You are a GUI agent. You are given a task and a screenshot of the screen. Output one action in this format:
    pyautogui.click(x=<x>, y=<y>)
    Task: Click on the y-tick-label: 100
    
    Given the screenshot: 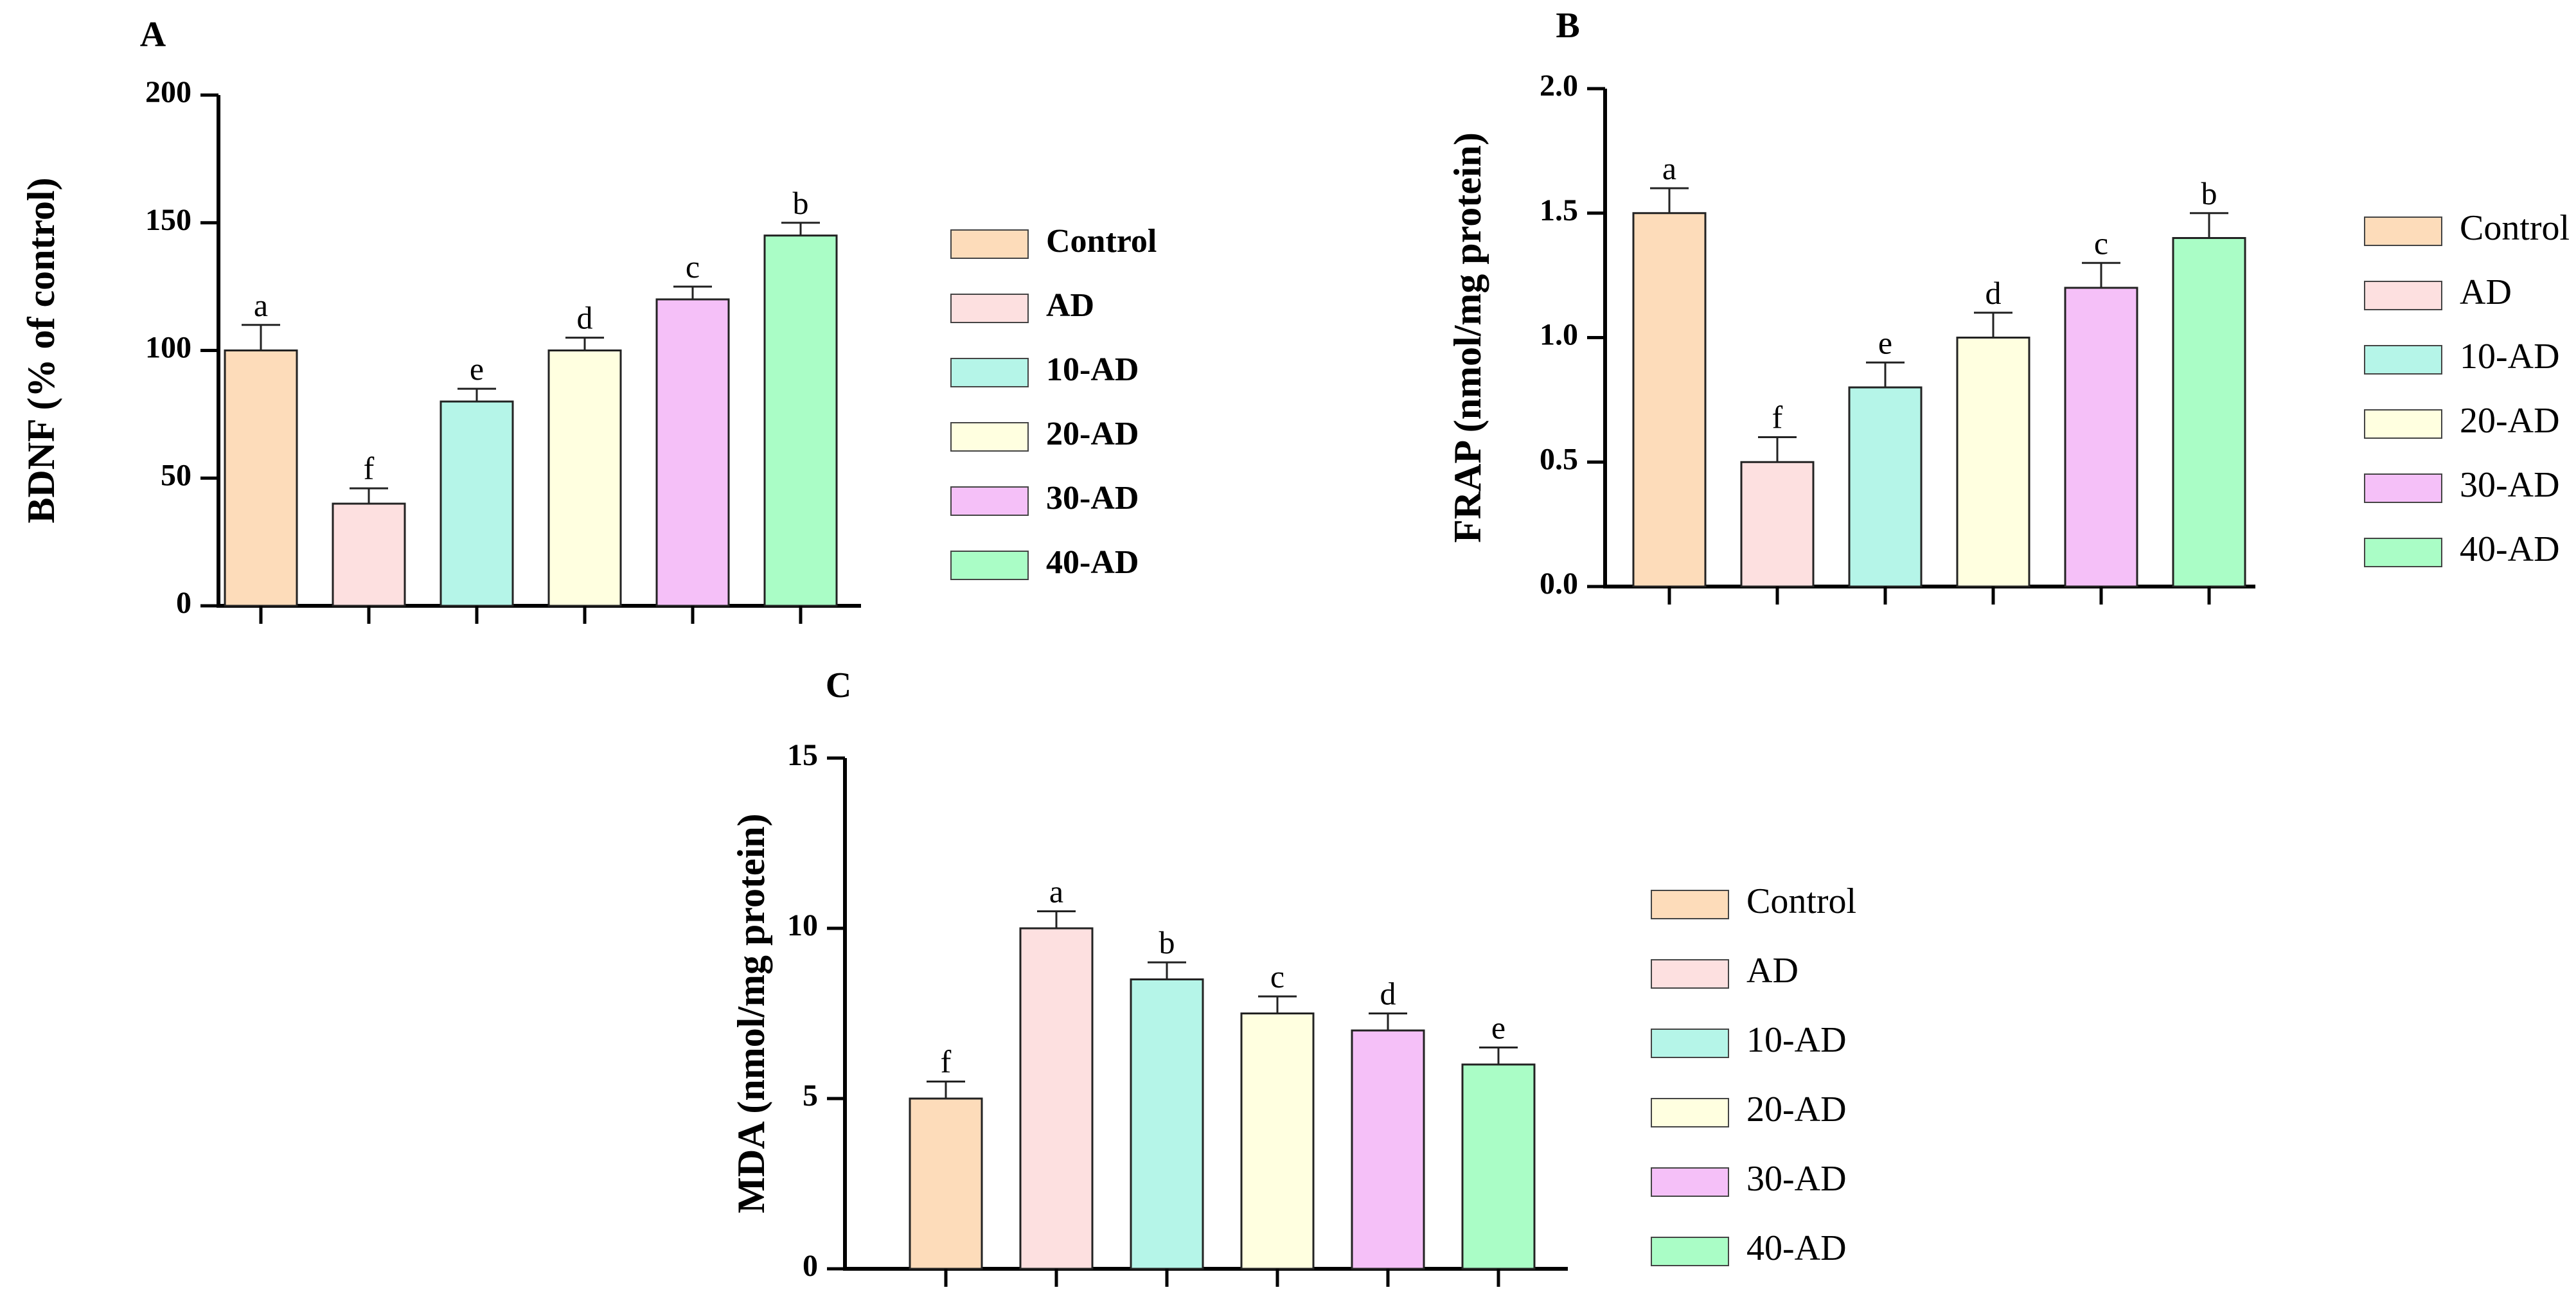 What is the action you would take?
    pyautogui.click(x=168, y=348)
    